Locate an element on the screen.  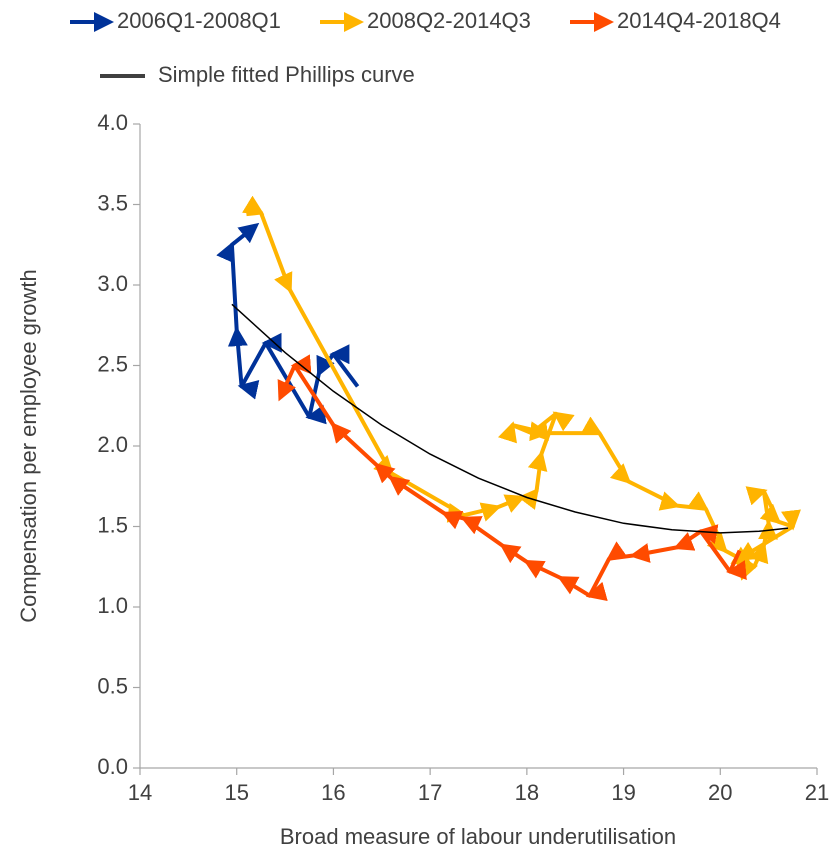
y-tick-label: 1.5 is located at coordinates (112, 524).